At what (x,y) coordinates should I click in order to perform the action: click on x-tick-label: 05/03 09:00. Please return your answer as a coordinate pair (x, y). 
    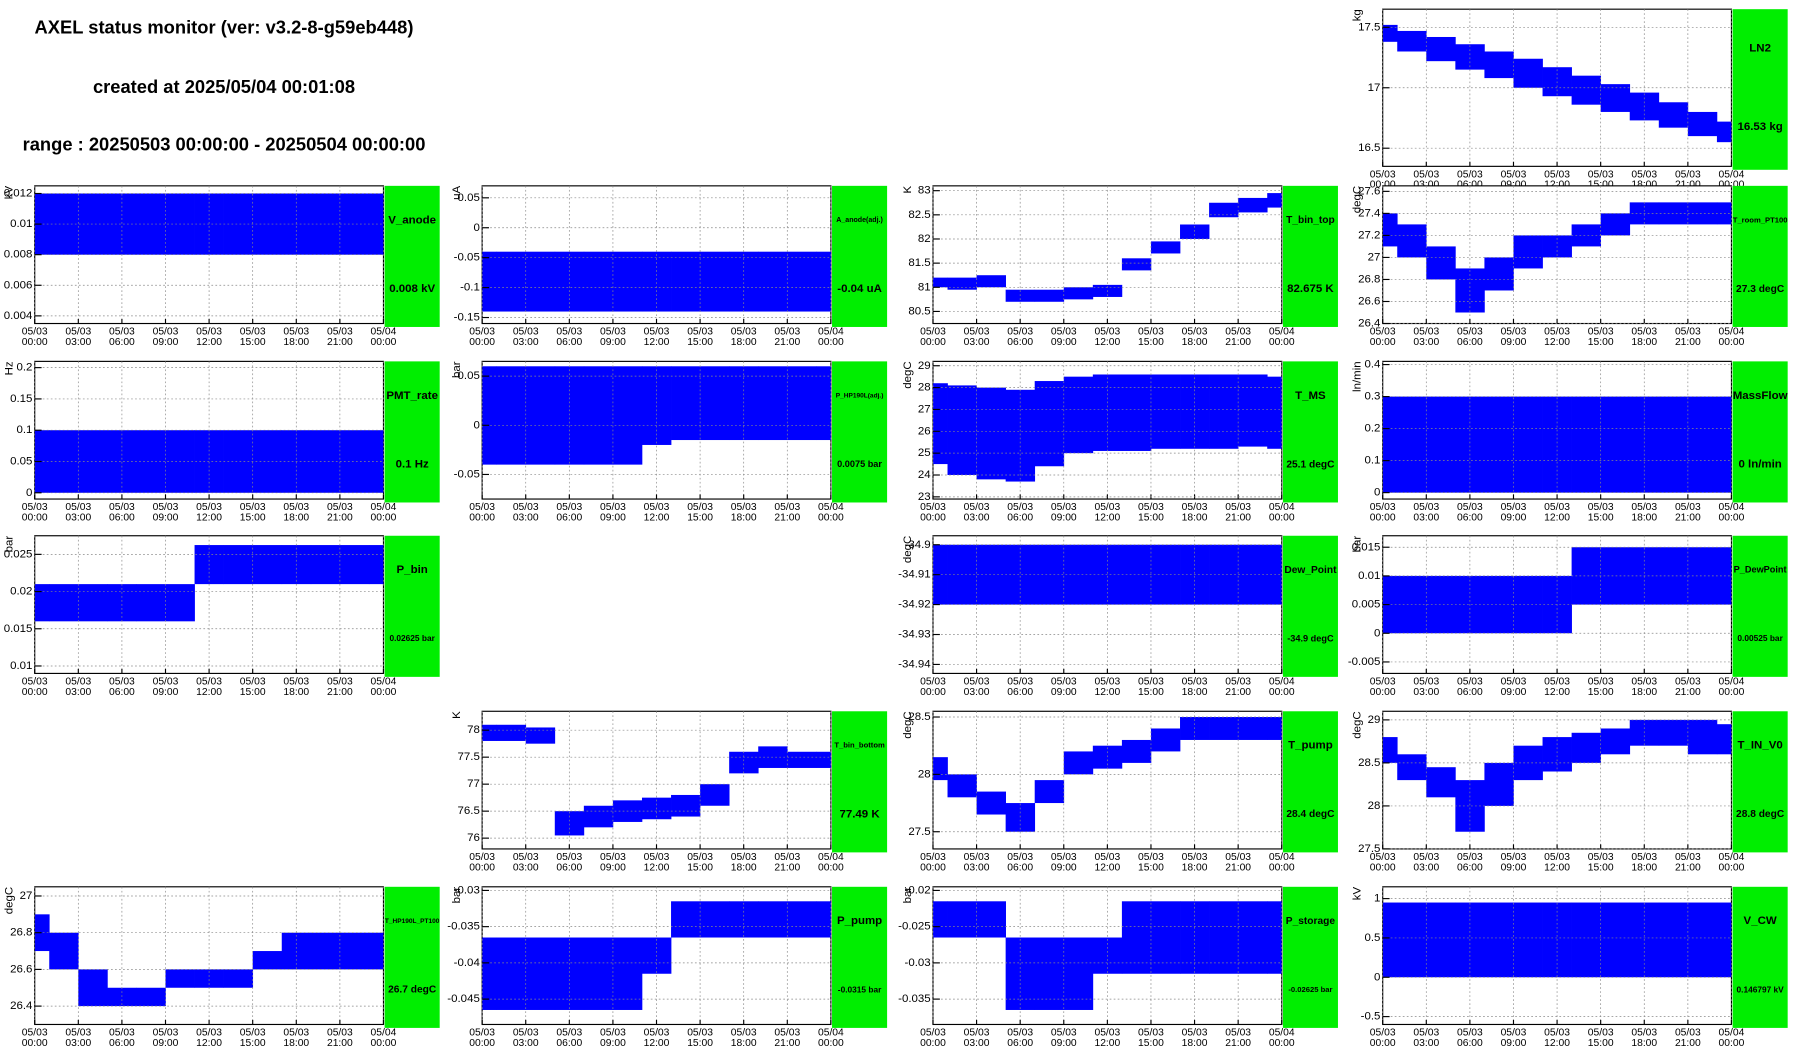
    Looking at the image, I should click on (1514, 1037).